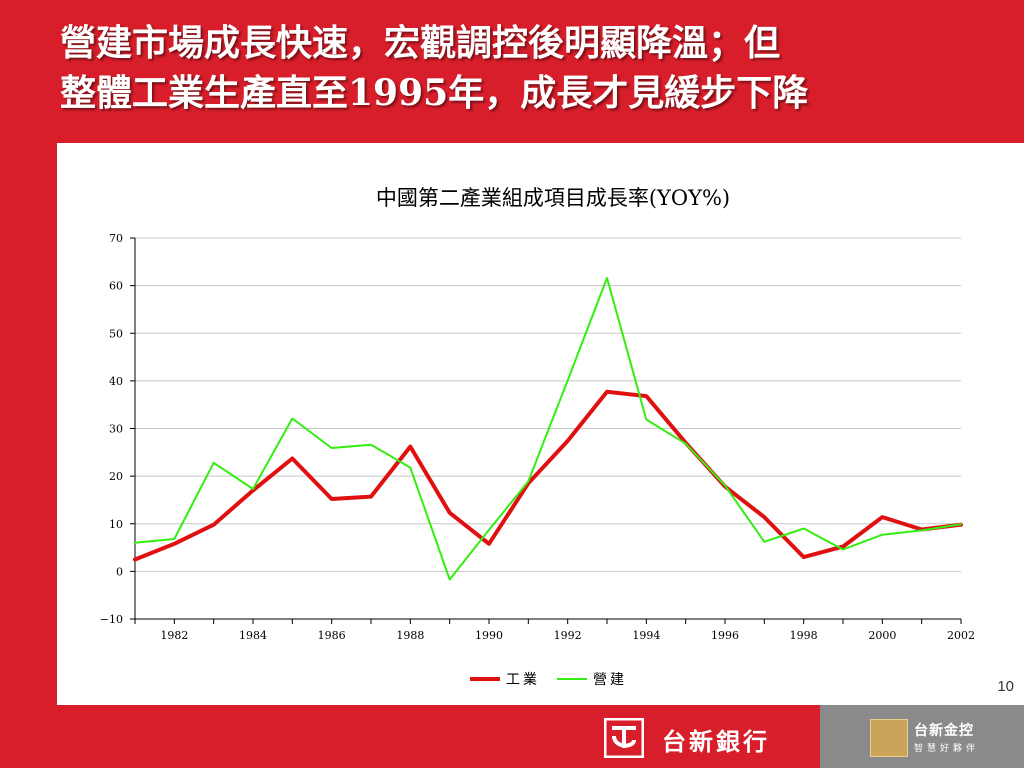  I want to click on x-tick-label: 2000, so click(882, 635).